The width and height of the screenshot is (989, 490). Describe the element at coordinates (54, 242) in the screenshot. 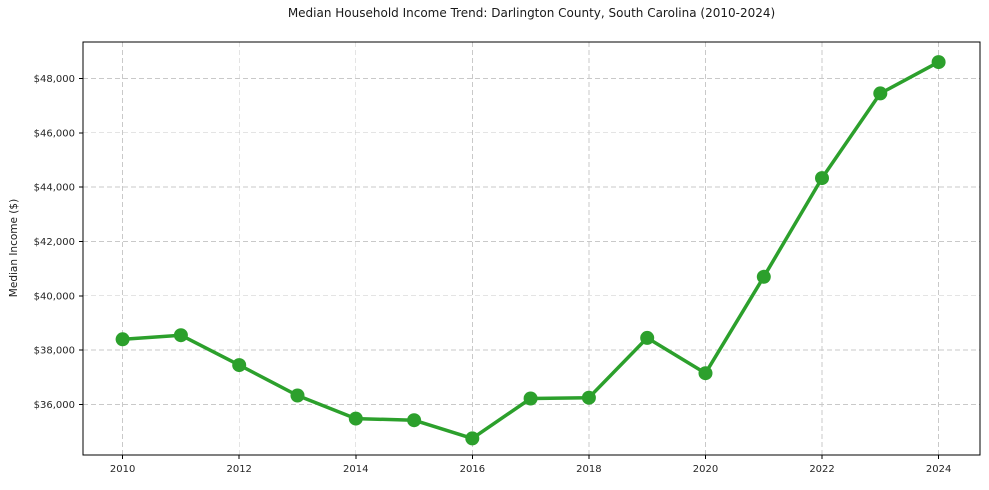

I see `y-tick-label: $42,000` at that location.